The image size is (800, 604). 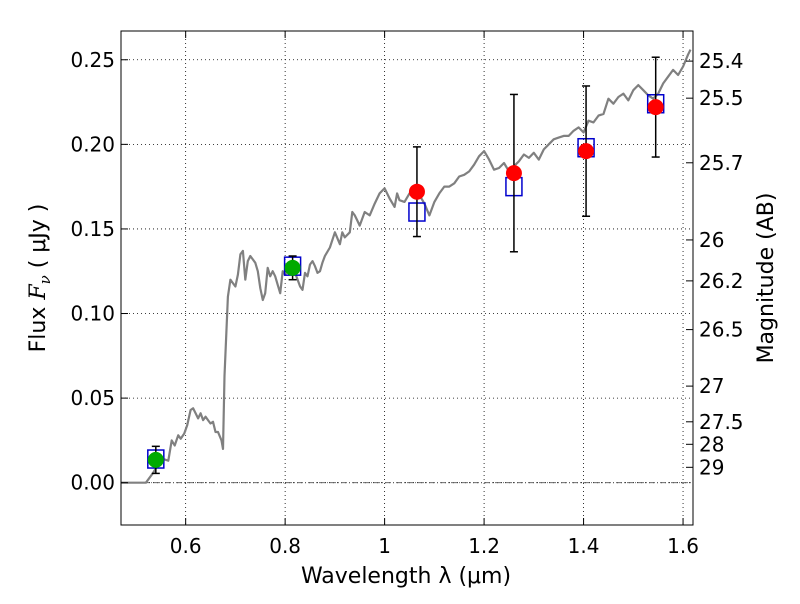 I want to click on y-tick-label: 0.15, so click(x=92, y=229).